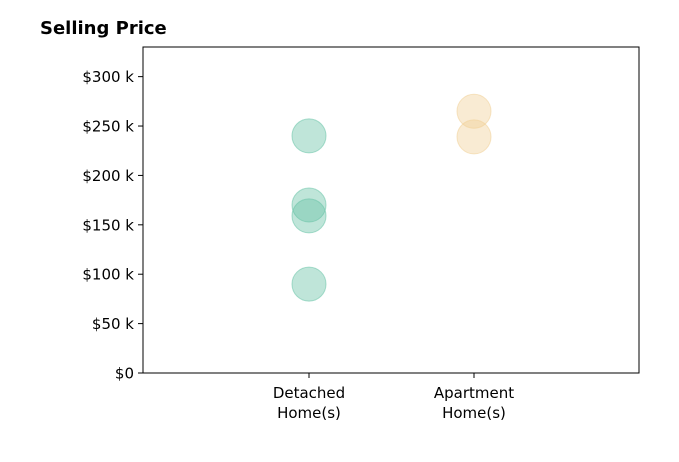 The width and height of the screenshot is (679, 462). Describe the element at coordinates (108, 176) in the screenshot. I see `y-tick-label: $200 k` at that location.